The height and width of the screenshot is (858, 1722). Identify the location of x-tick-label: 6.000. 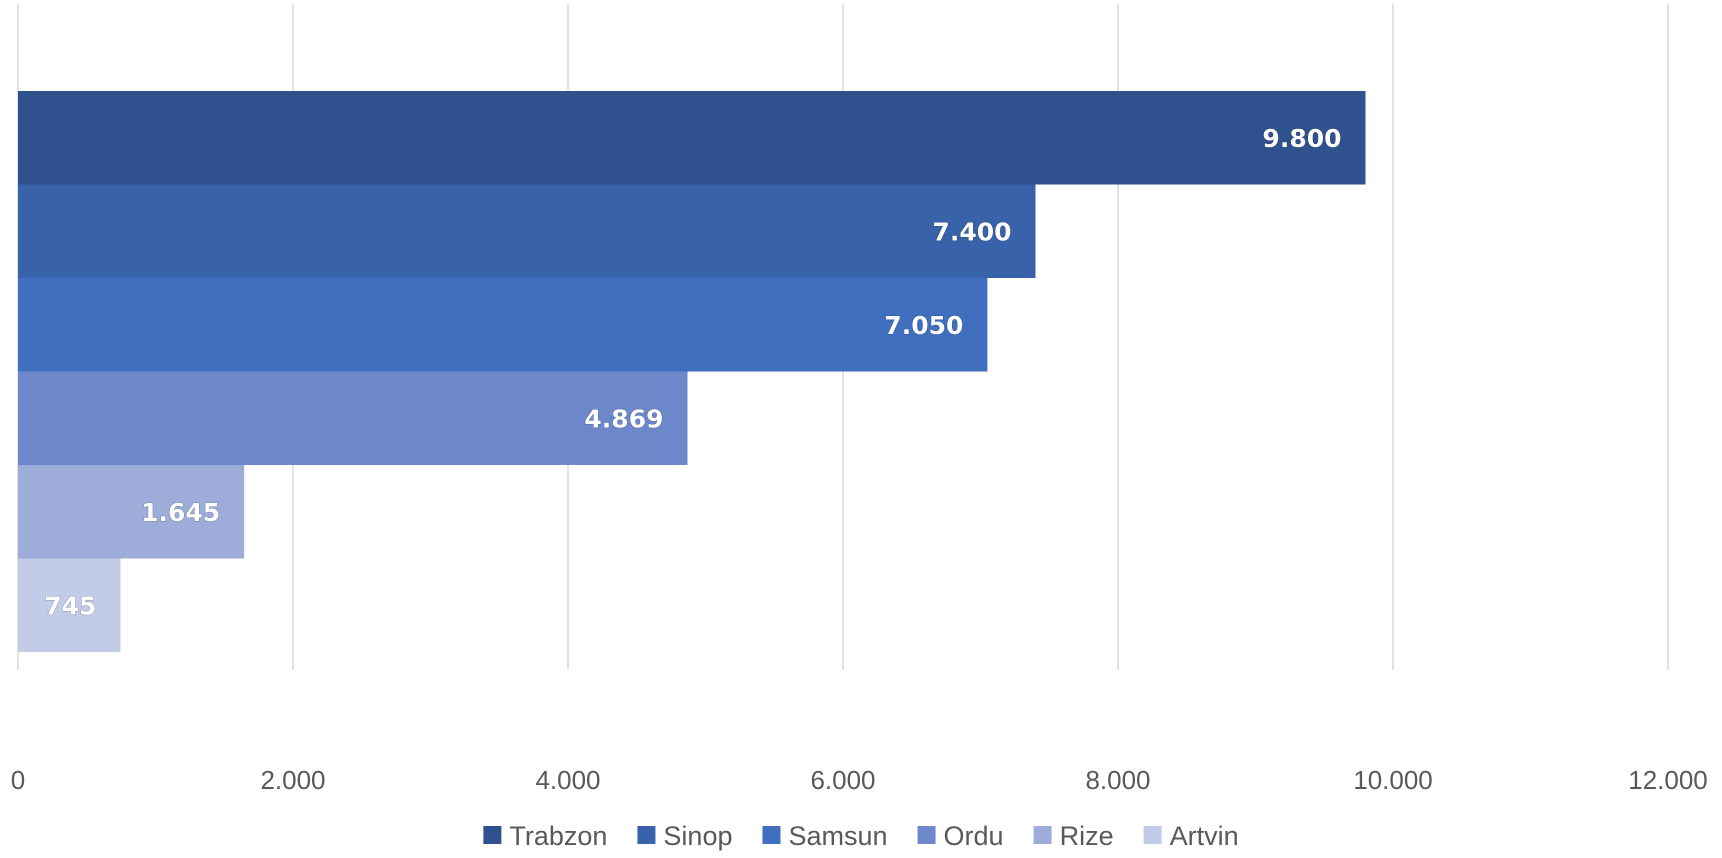
(842, 780).